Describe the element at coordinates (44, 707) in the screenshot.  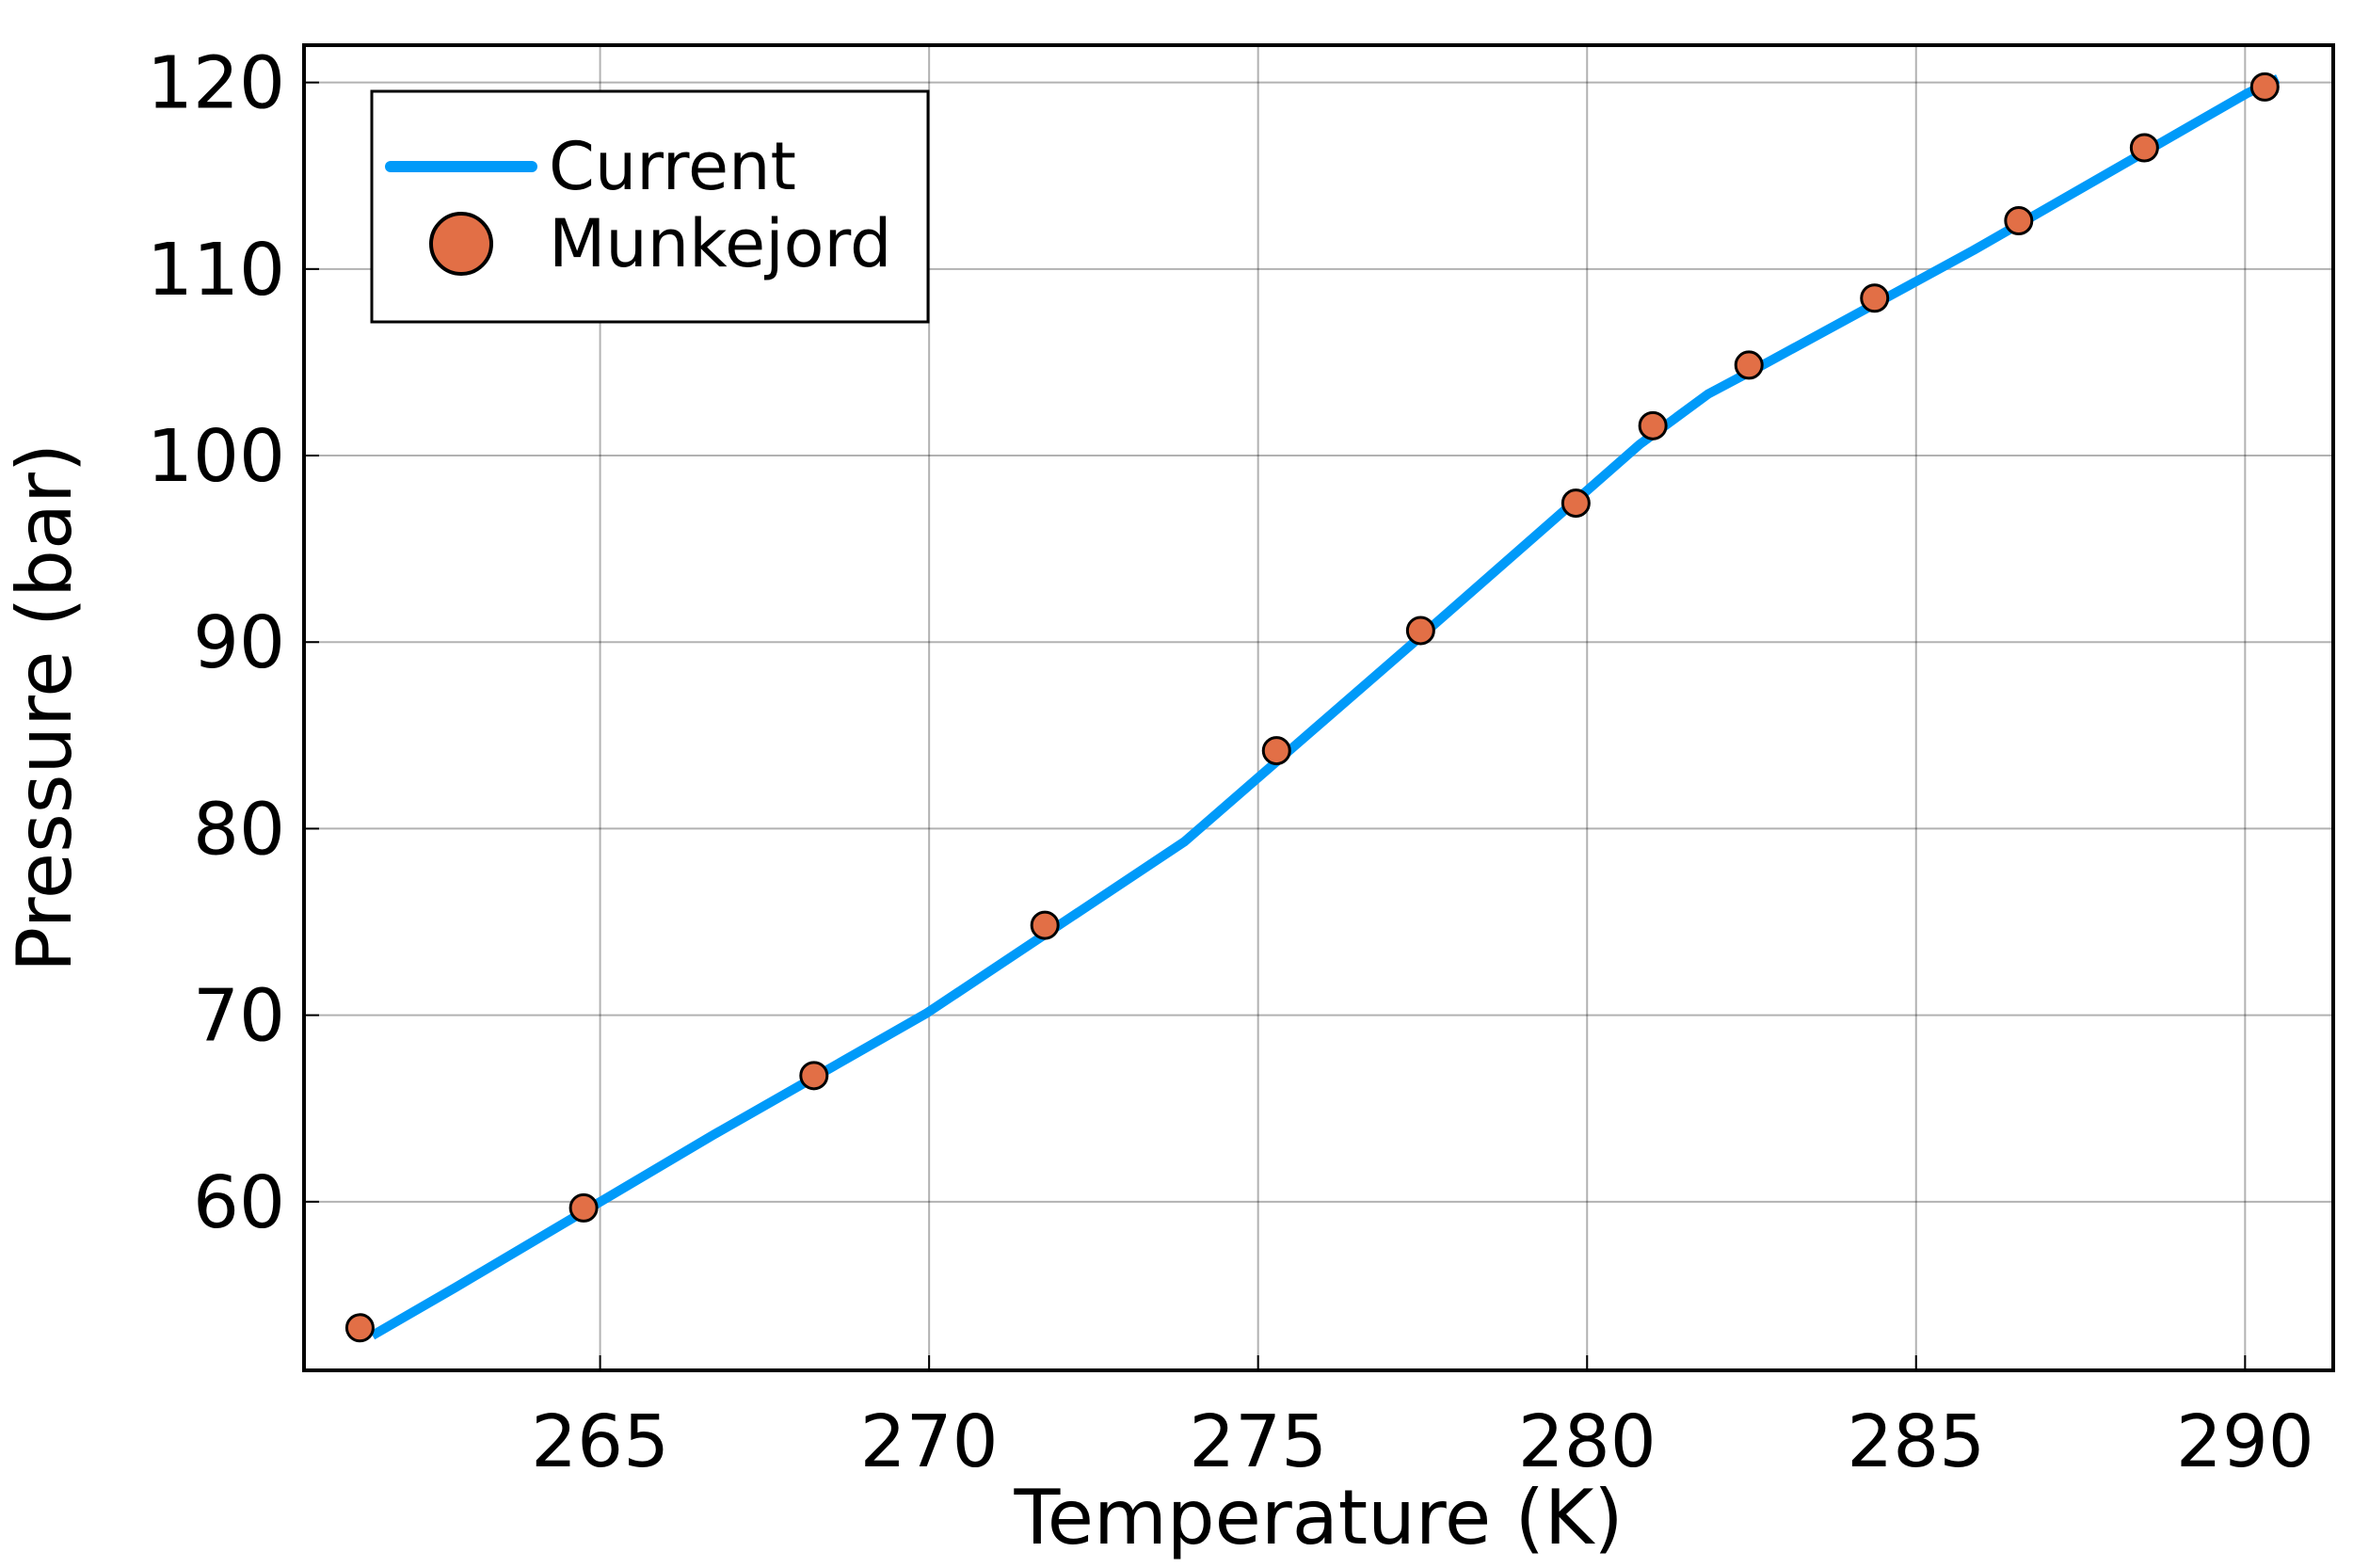
I see `y-axis-label: Pressure (bar)` at that location.